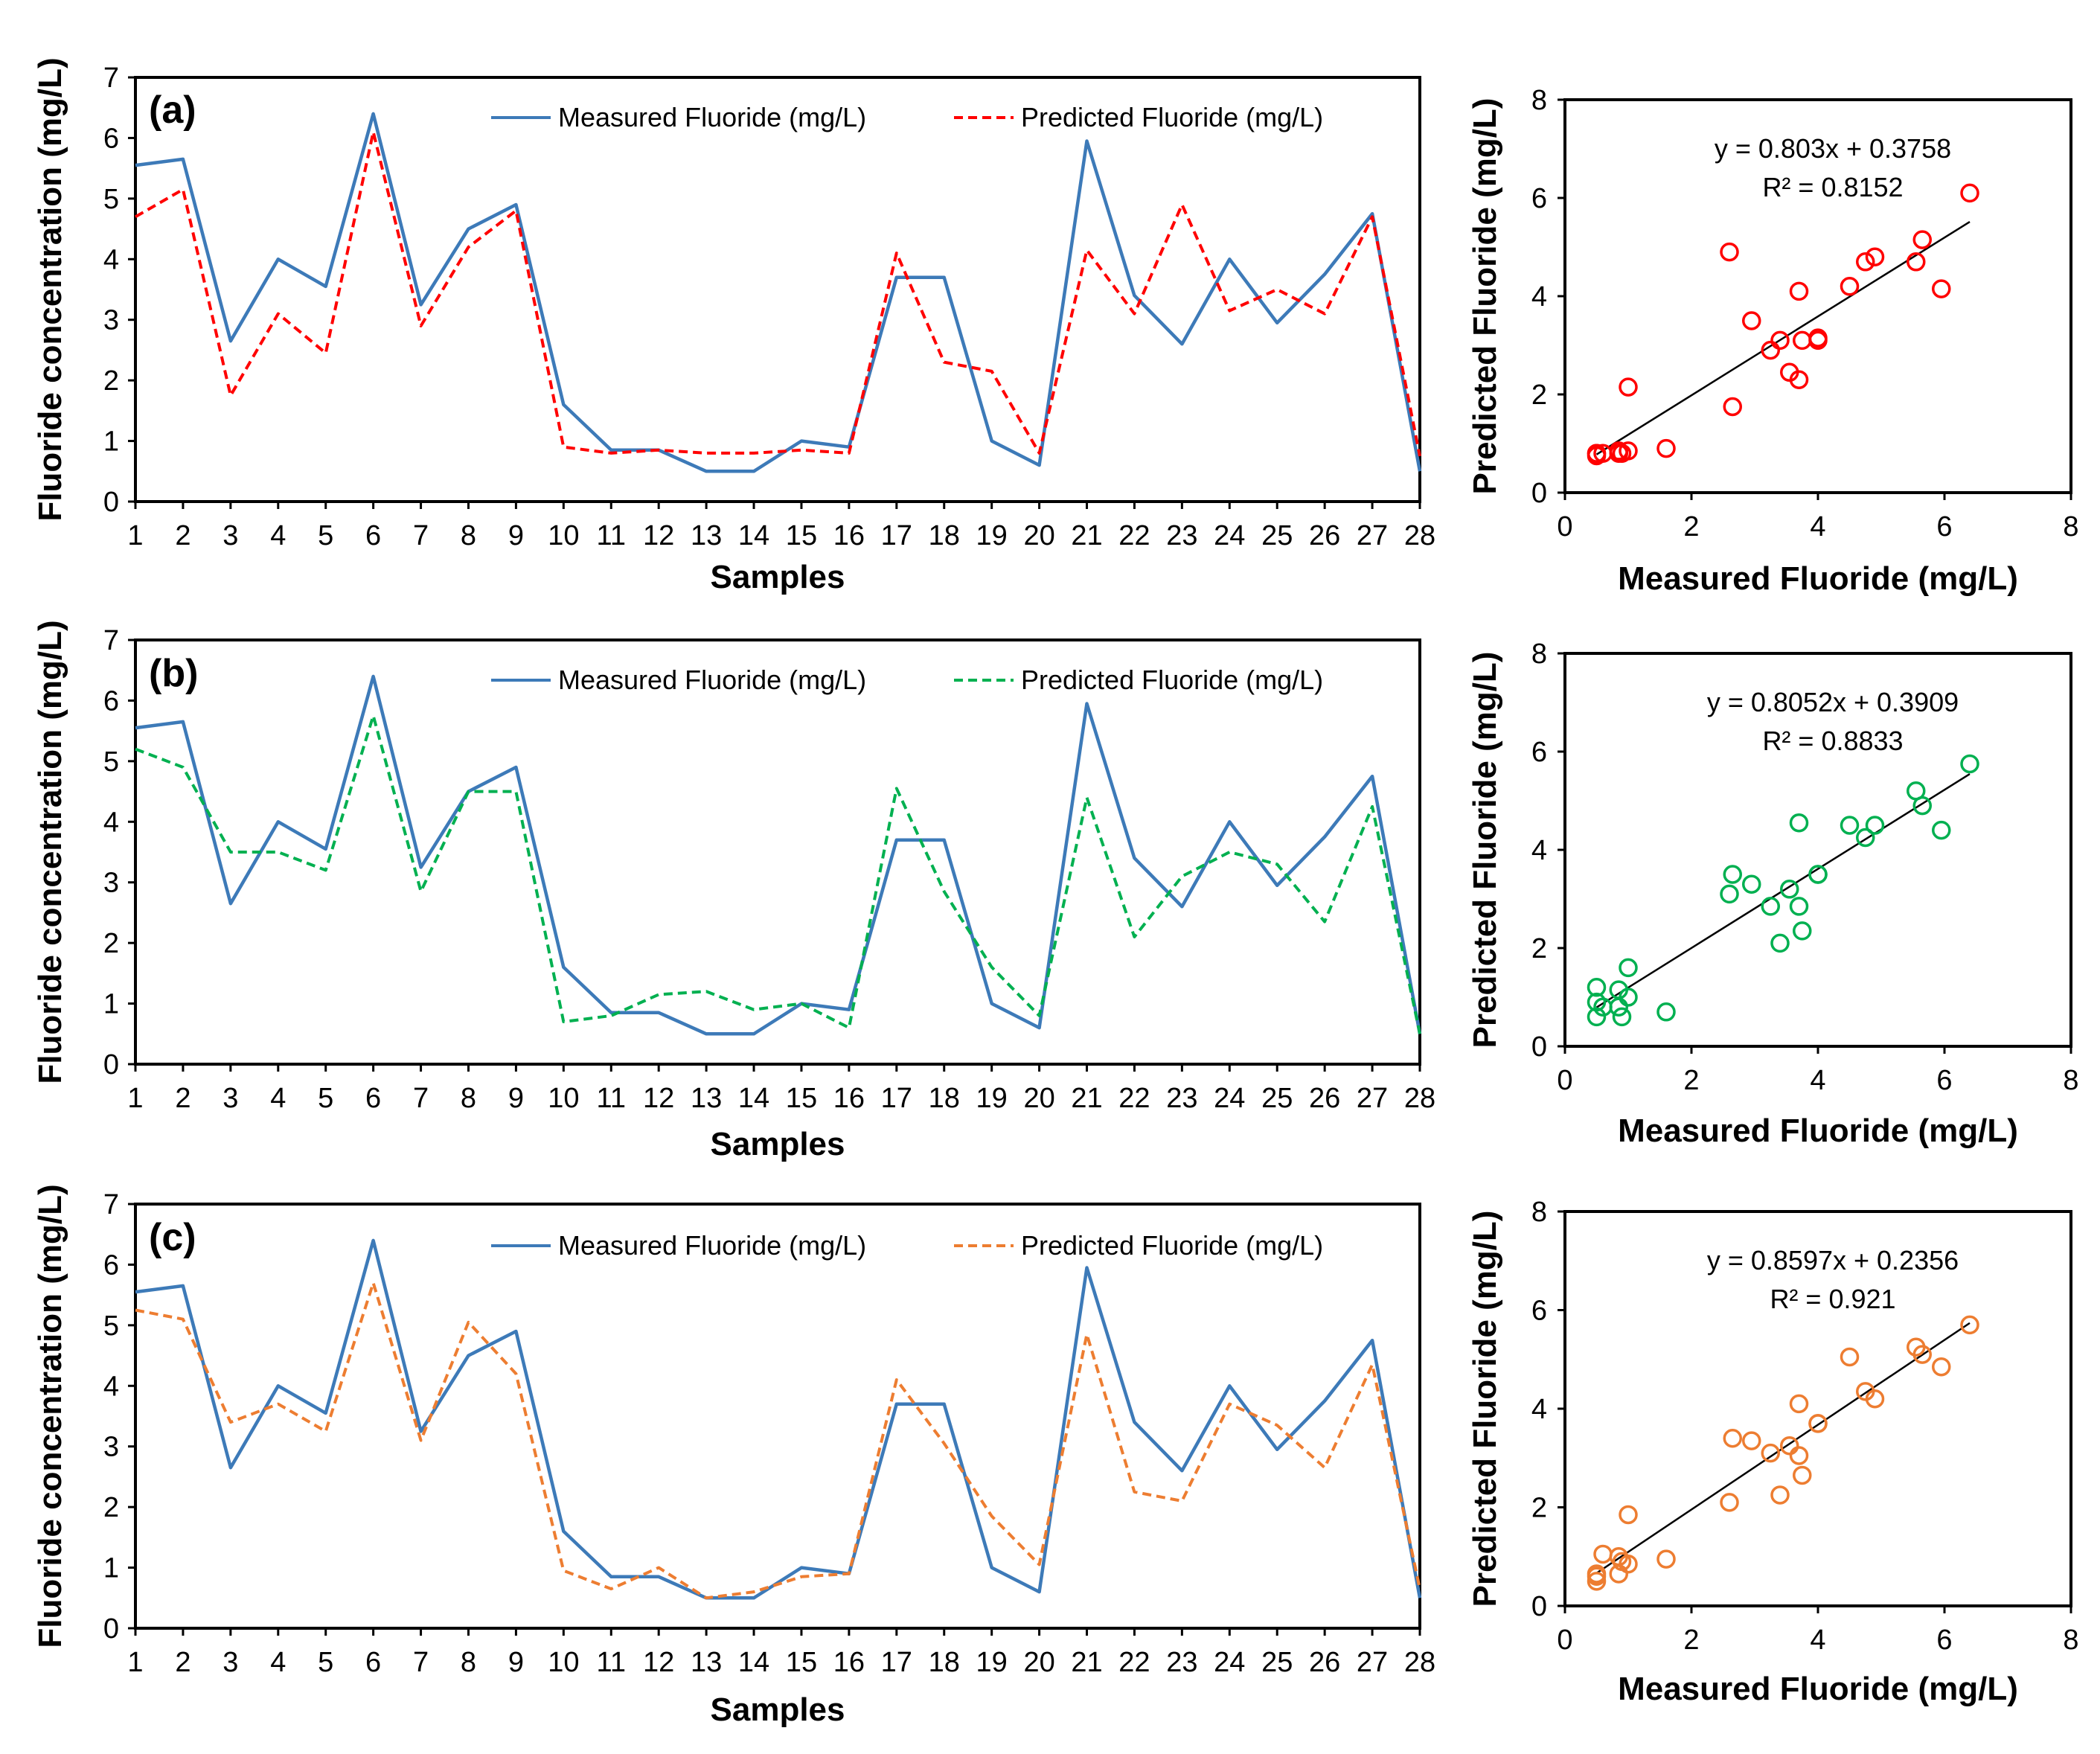 This screenshot has height=1754, width=2100. What do you see at coordinates (1182, 1662) in the screenshot?
I see `x-tick-label: 23` at bounding box center [1182, 1662].